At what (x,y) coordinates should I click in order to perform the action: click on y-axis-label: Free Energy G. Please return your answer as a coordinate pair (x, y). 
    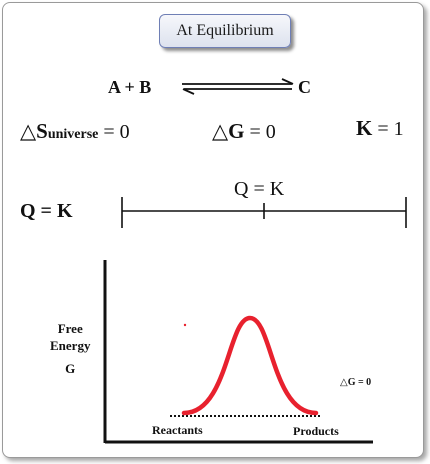
    Looking at the image, I should click on (70, 348).